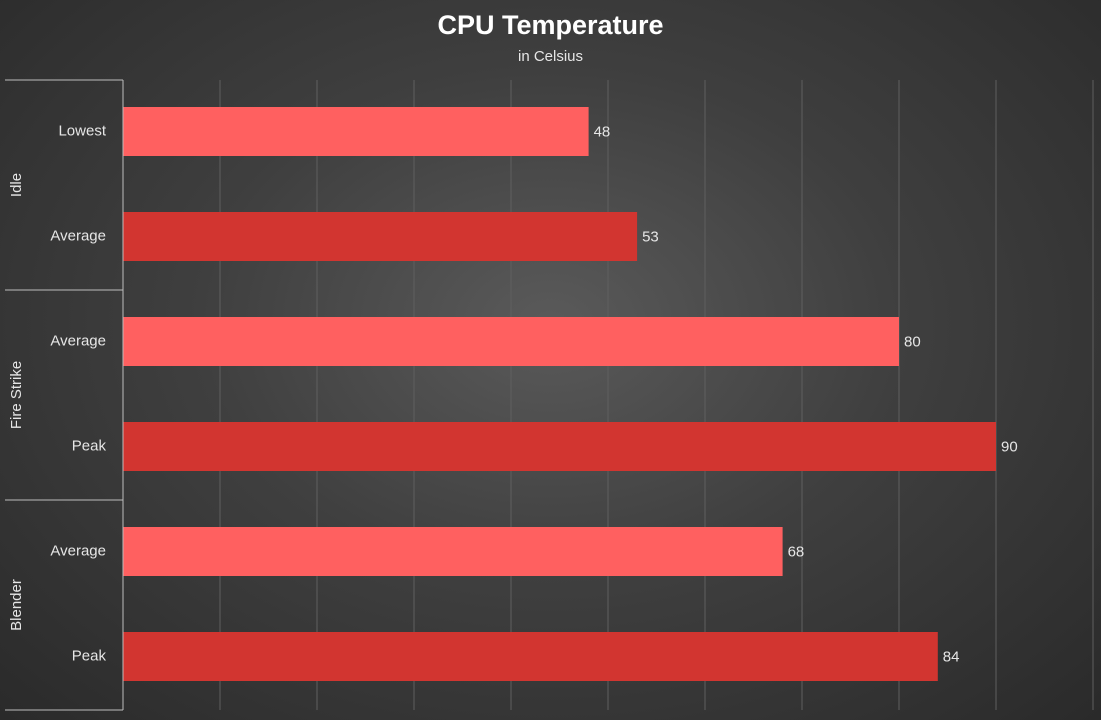  Describe the element at coordinates (16, 185) in the screenshot. I see `group-label: Idle` at that location.